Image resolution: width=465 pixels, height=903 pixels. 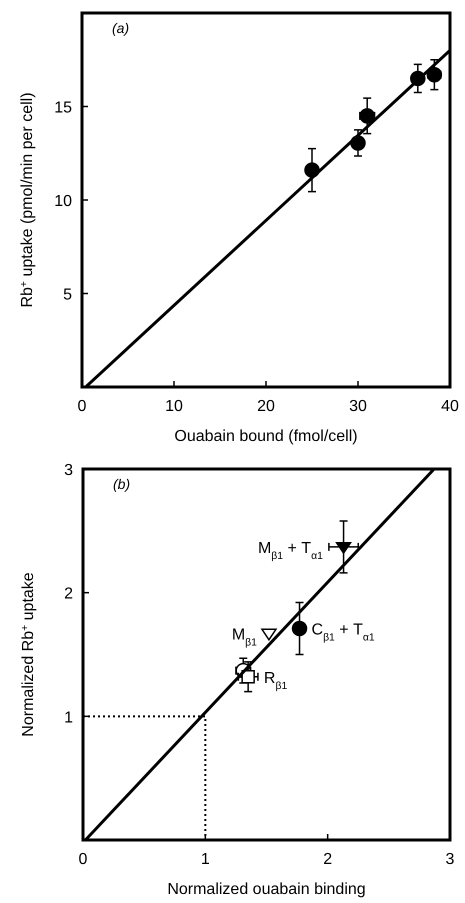 What do you see at coordinates (276, 681) in the screenshot?
I see `series-label: R$_{β1}$` at bounding box center [276, 681].